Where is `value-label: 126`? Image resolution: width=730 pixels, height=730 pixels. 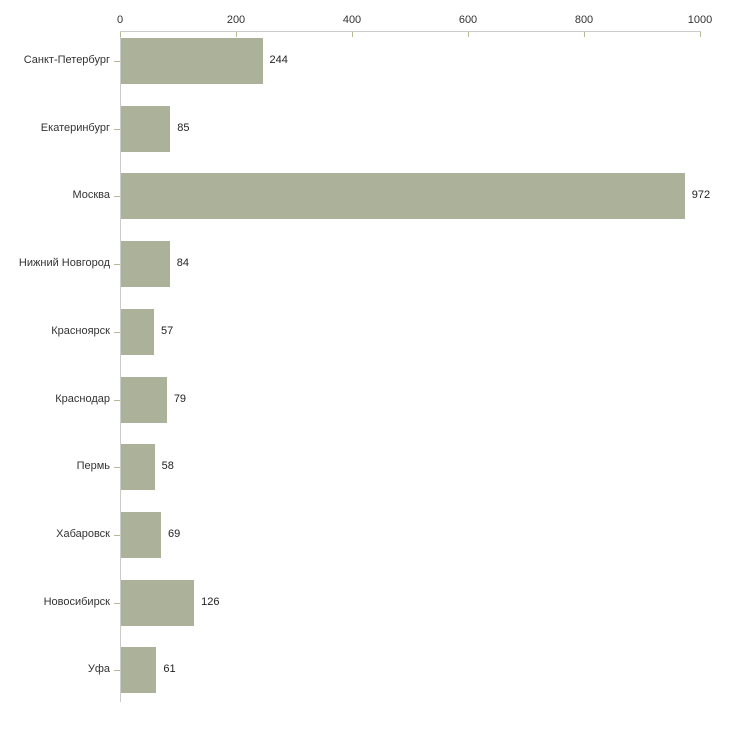 value-label: 126 is located at coordinates (210, 601).